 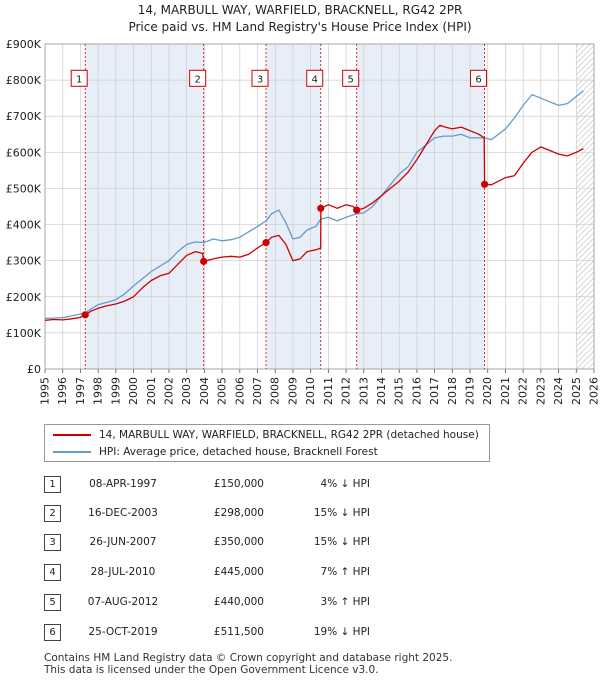 I want to click on y-tick-label: £900K, so click(x=24, y=44).